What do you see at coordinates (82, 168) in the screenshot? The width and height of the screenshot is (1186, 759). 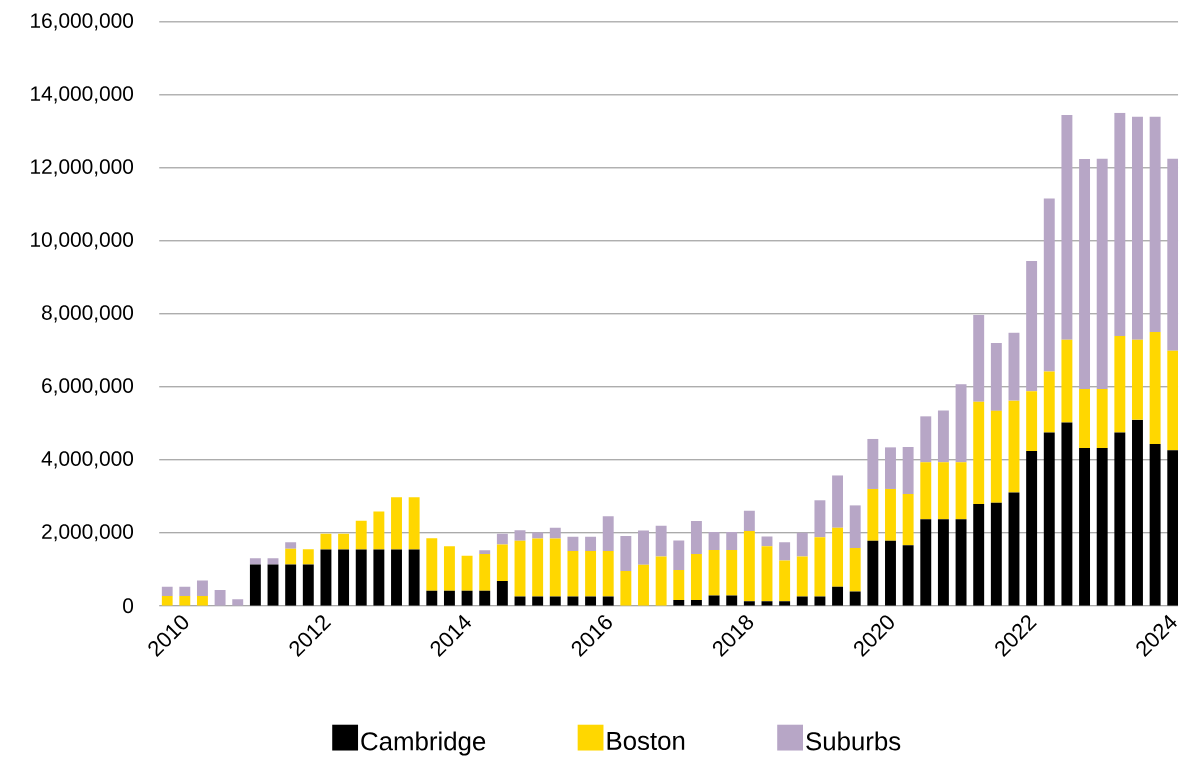 I see `y-tick-label: 12,000,000` at bounding box center [82, 168].